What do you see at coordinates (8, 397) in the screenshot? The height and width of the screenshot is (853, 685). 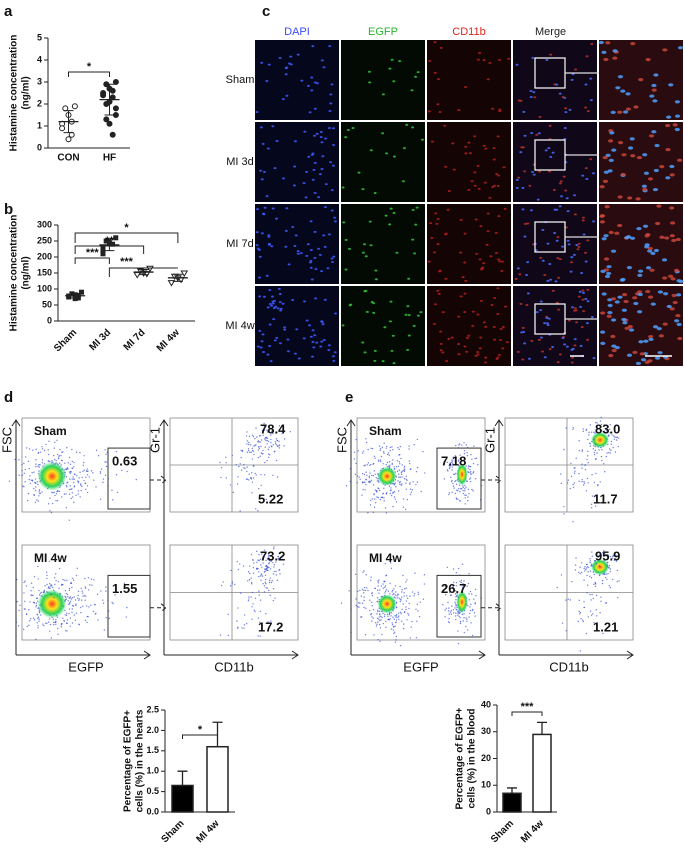 I see `panel-label: d` at bounding box center [8, 397].